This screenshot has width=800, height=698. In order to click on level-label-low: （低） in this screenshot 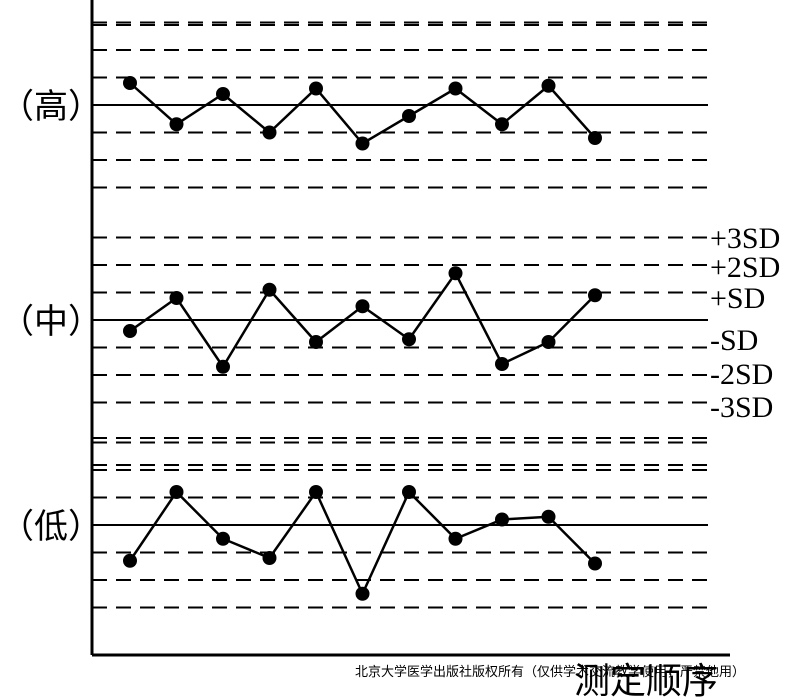, I will do `click(51, 527)`.